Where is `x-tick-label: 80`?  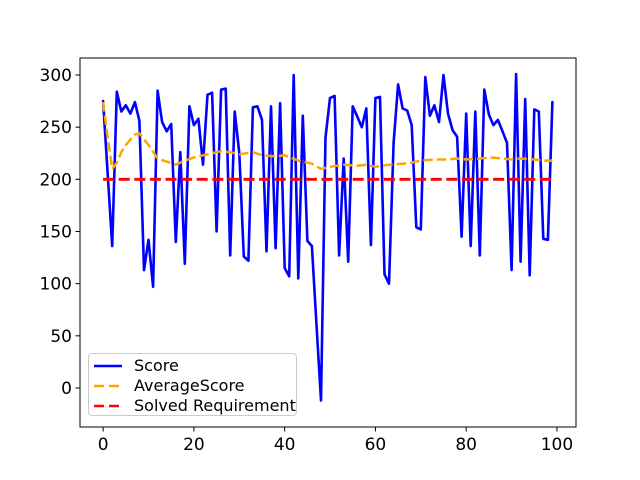
x-tick-label: 80 is located at coordinates (466, 445).